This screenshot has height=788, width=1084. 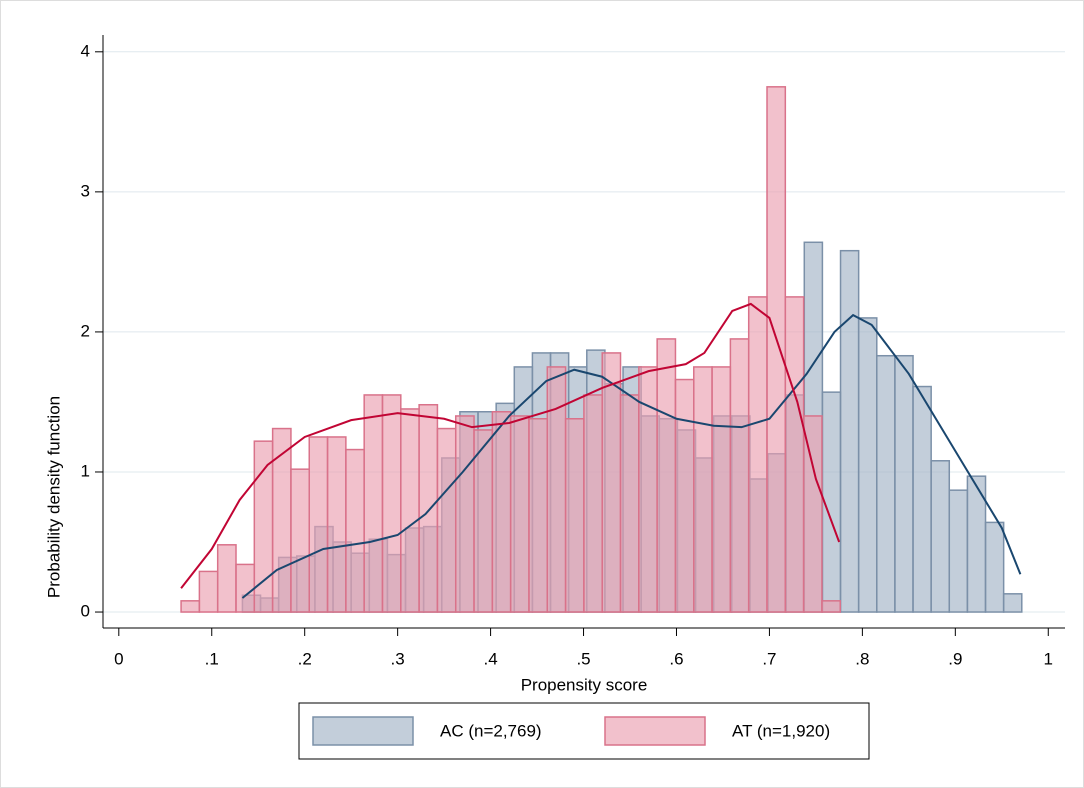 What do you see at coordinates (781, 730) in the screenshot?
I see `legend-label: AT (n=1,920)` at bounding box center [781, 730].